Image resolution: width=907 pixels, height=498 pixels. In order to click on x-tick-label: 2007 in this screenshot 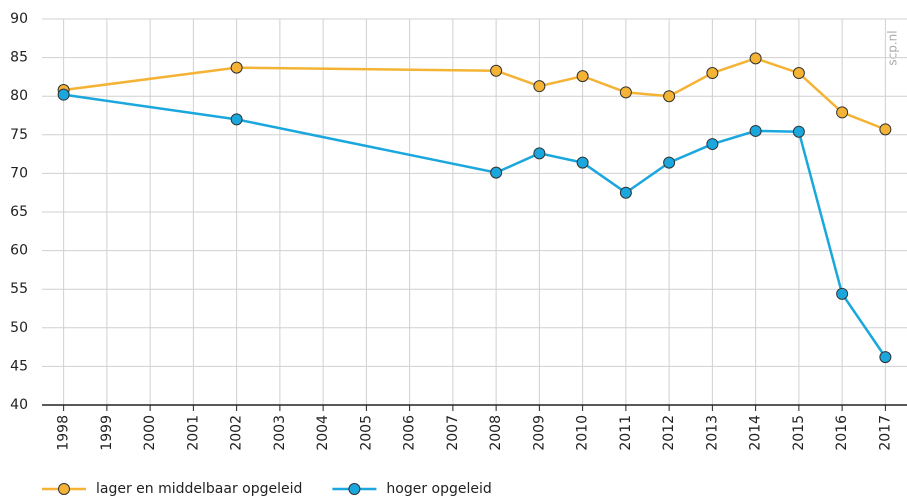, I will do `click(453, 433)`.